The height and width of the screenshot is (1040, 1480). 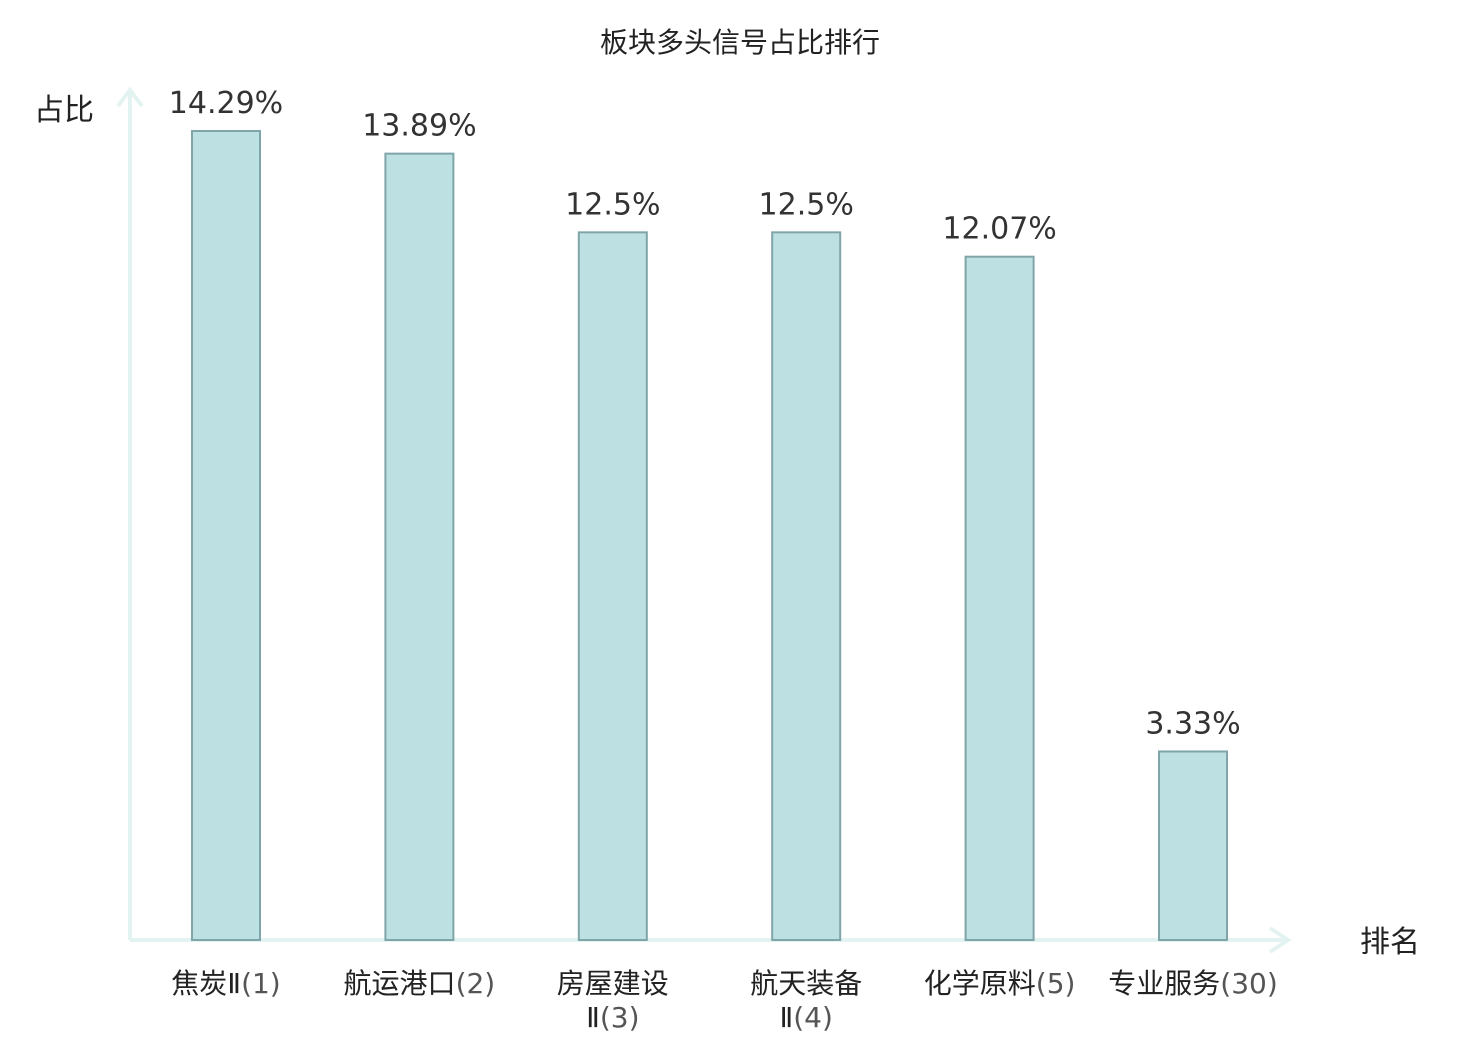 I want to click on category-label: 焦炭Ⅱ(1), so click(x=225, y=983).